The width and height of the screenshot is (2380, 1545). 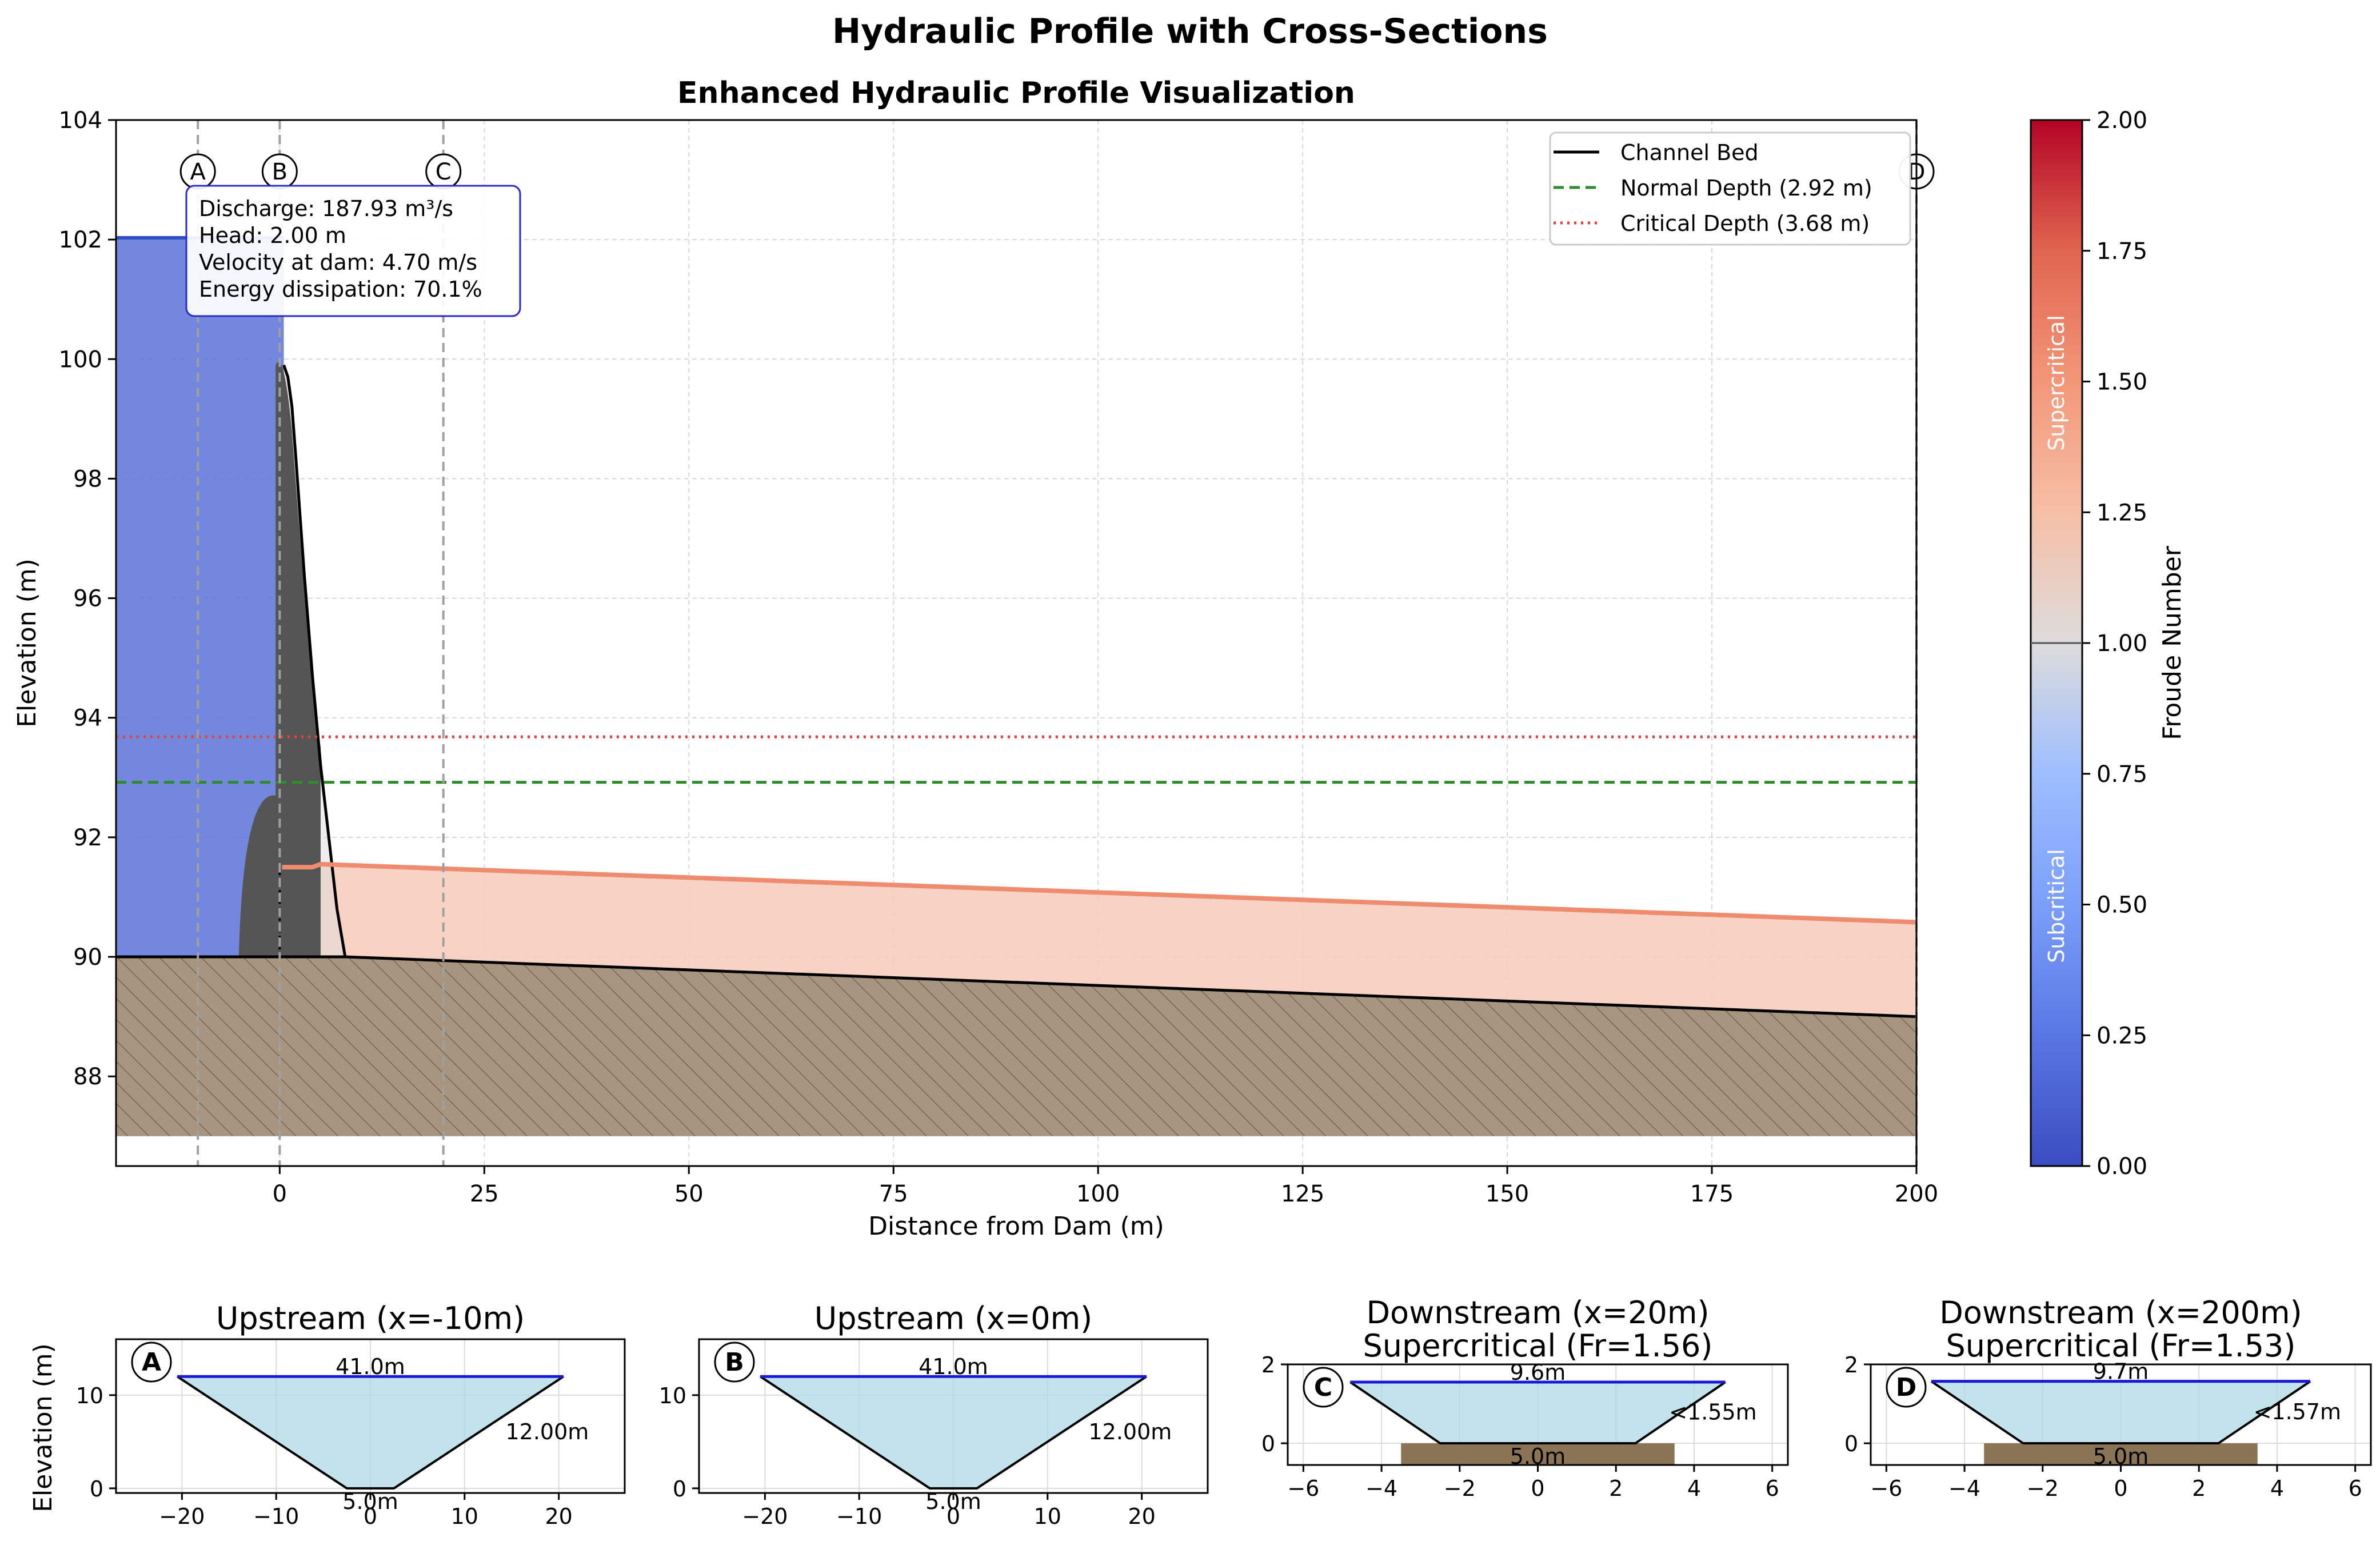 I want to click on x-tick-label: 25, so click(x=484, y=1194).